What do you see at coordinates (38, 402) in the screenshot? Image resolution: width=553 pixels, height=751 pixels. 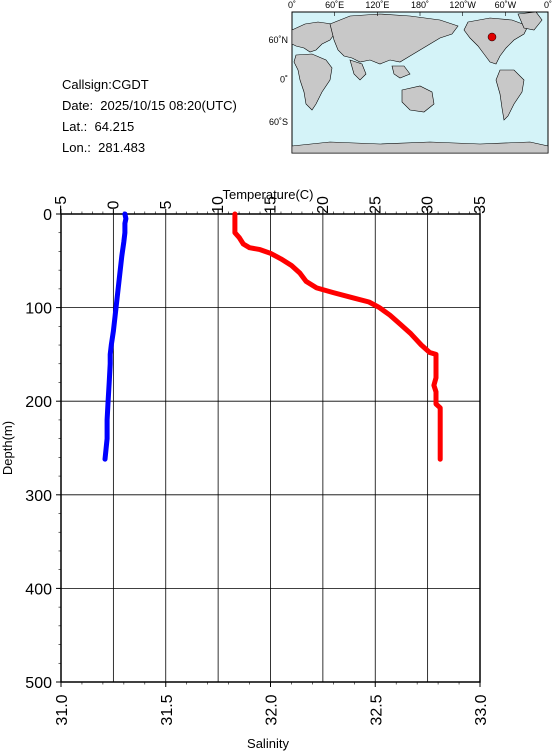 I see `depth-tick-label: 200` at bounding box center [38, 402].